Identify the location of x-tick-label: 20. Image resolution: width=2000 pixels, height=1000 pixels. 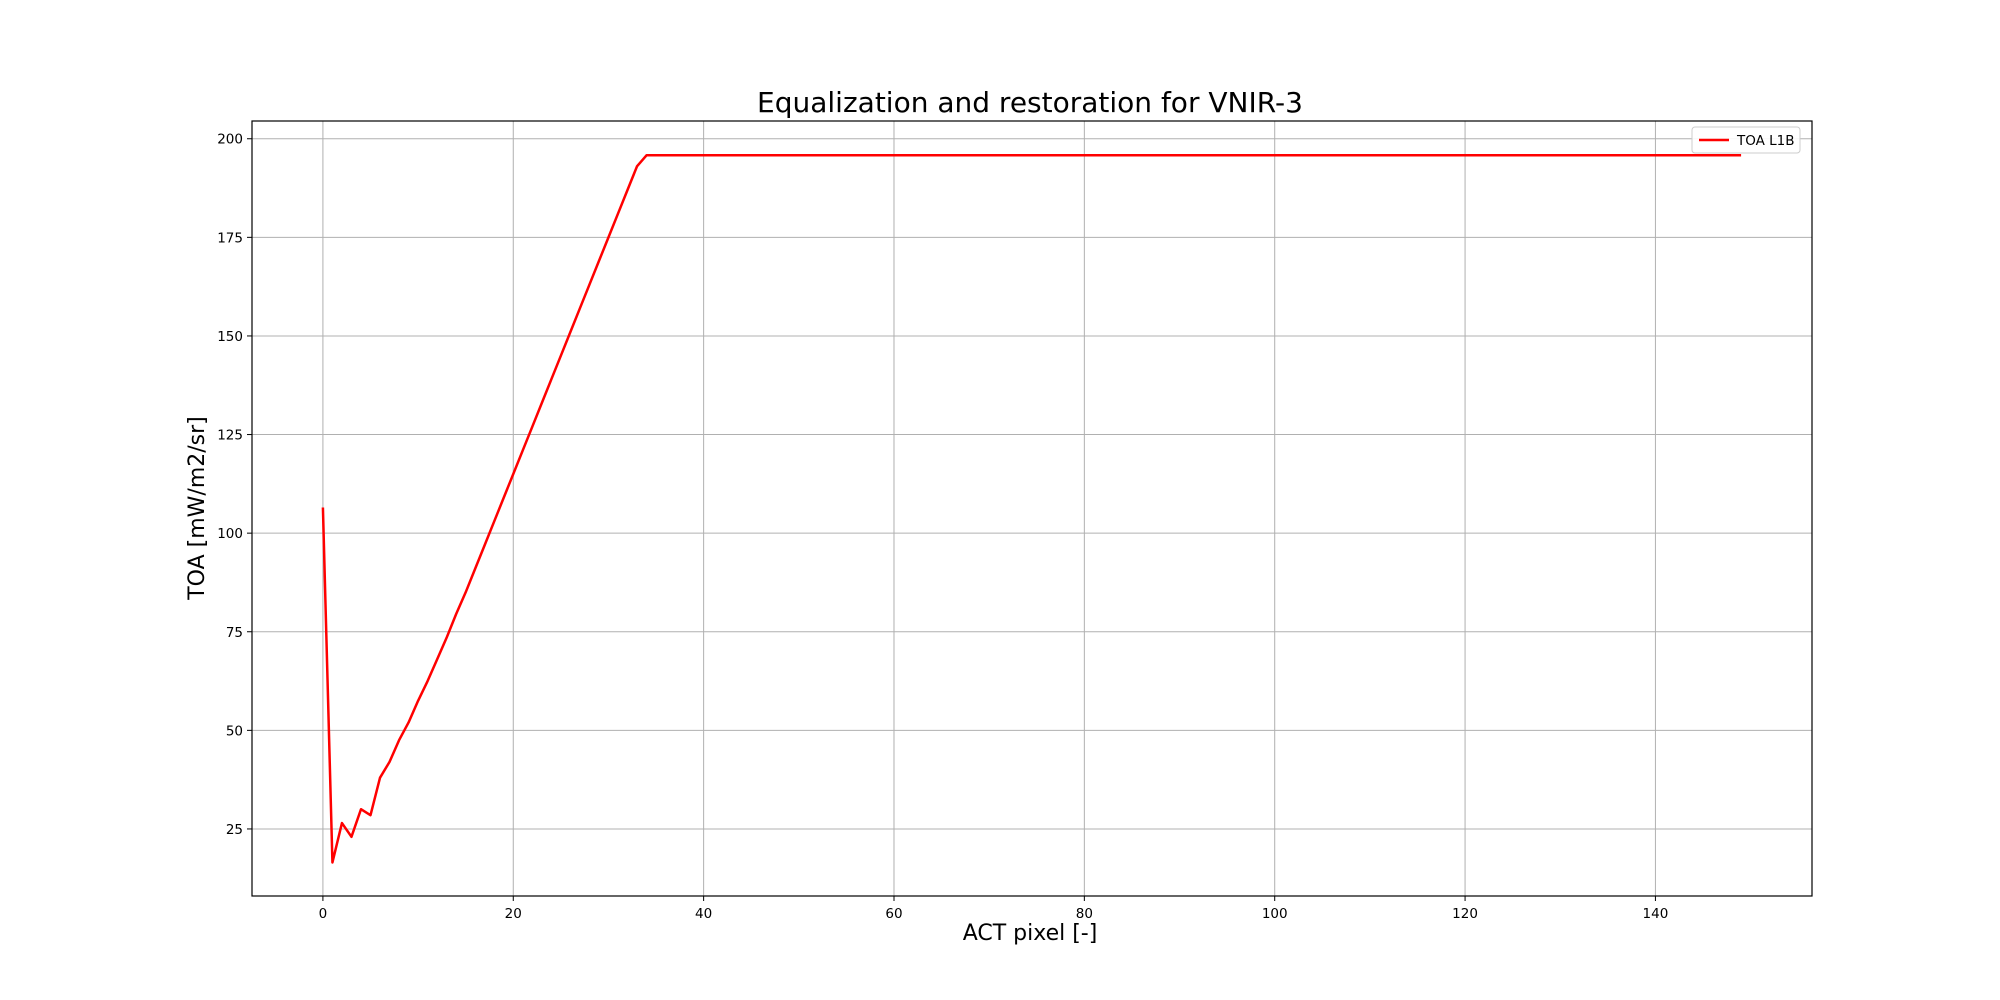
(513, 914).